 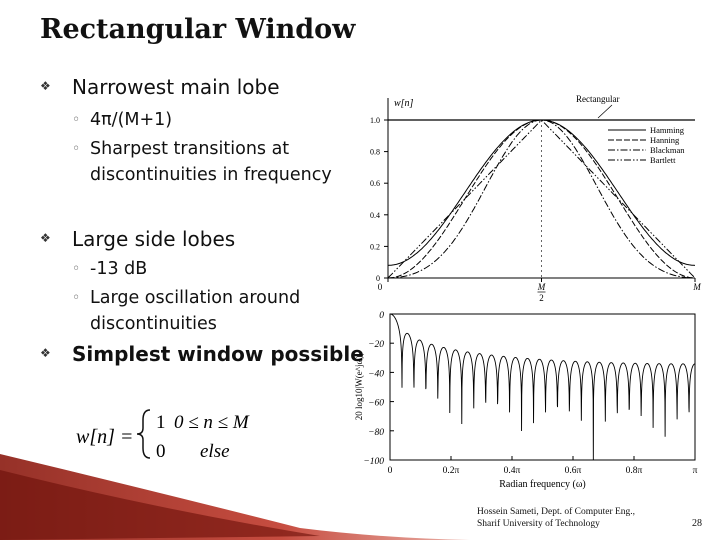 What do you see at coordinates (375, 246) in the screenshot?
I see `y-tick-label: 0.2` at bounding box center [375, 246].